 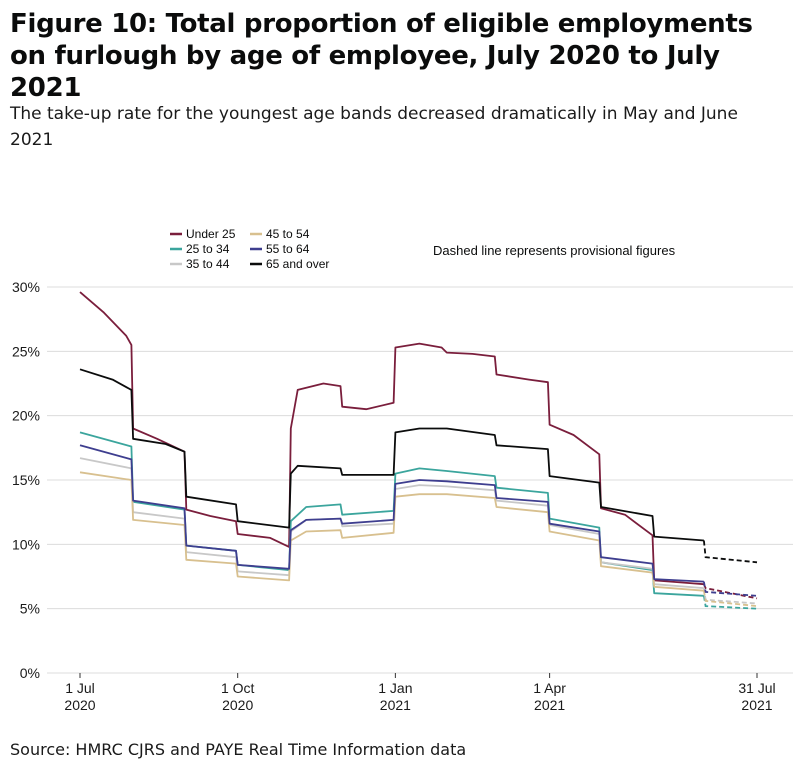 I want to click on y-tick-label: 5%, so click(x=30, y=609).